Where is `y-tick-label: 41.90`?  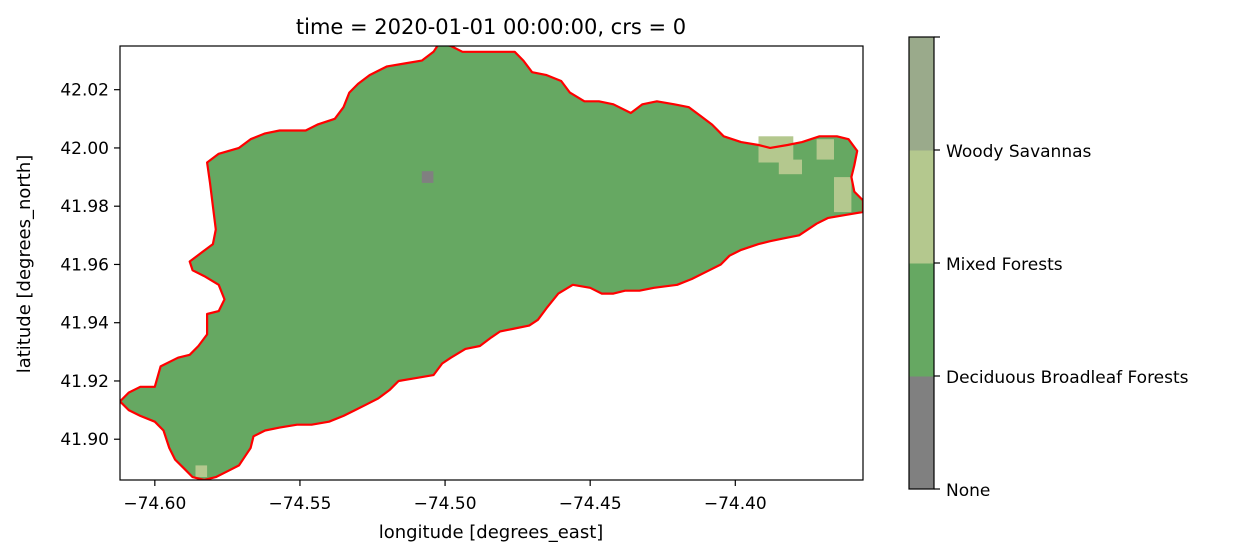 y-tick-label: 41.90 is located at coordinates (84, 440).